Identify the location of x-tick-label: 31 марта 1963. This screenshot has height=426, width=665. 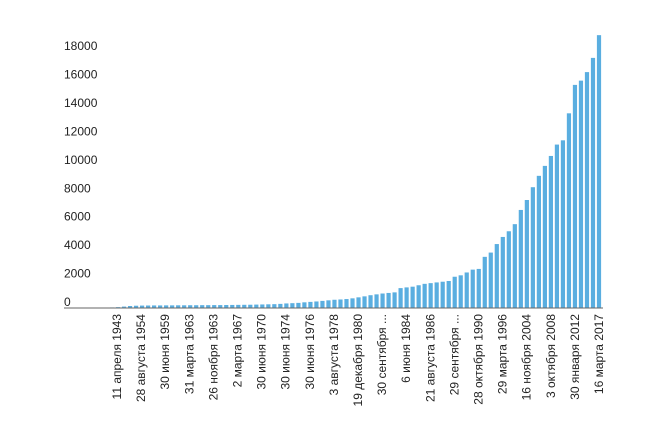
(189, 354).